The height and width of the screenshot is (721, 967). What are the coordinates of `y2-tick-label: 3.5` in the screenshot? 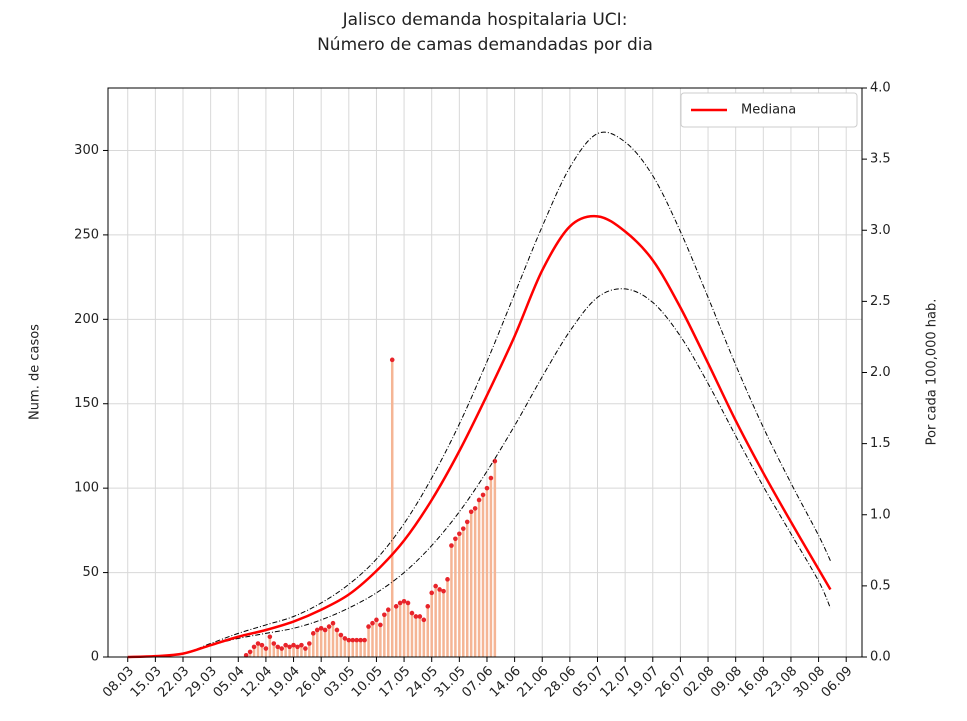 It's located at (880, 159).